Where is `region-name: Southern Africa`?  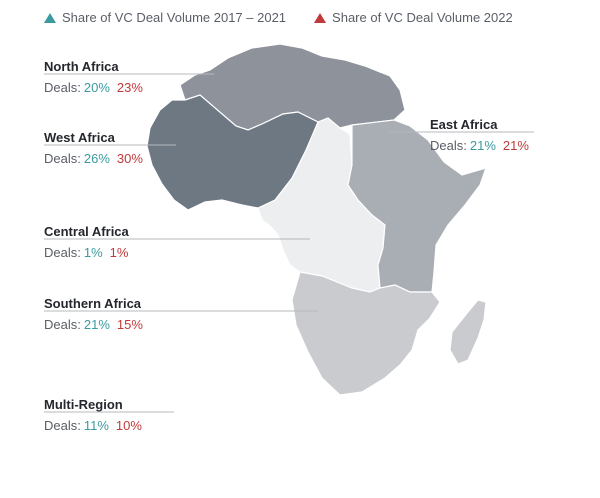 region-name: Southern Africa is located at coordinates (93, 303).